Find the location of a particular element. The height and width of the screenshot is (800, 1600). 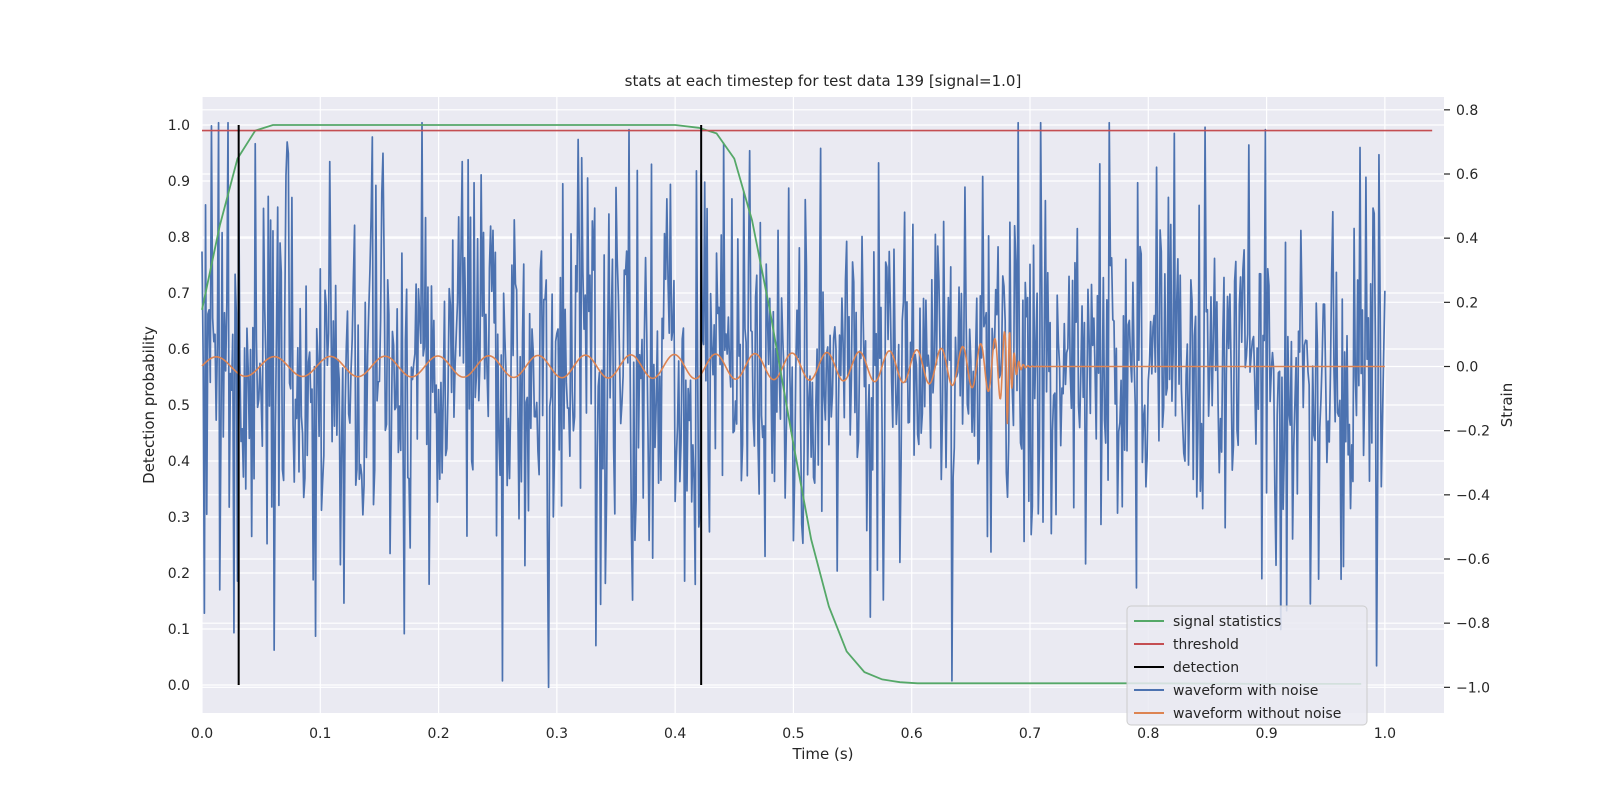

x-axis-label: Time (s) is located at coordinates (823, 754).